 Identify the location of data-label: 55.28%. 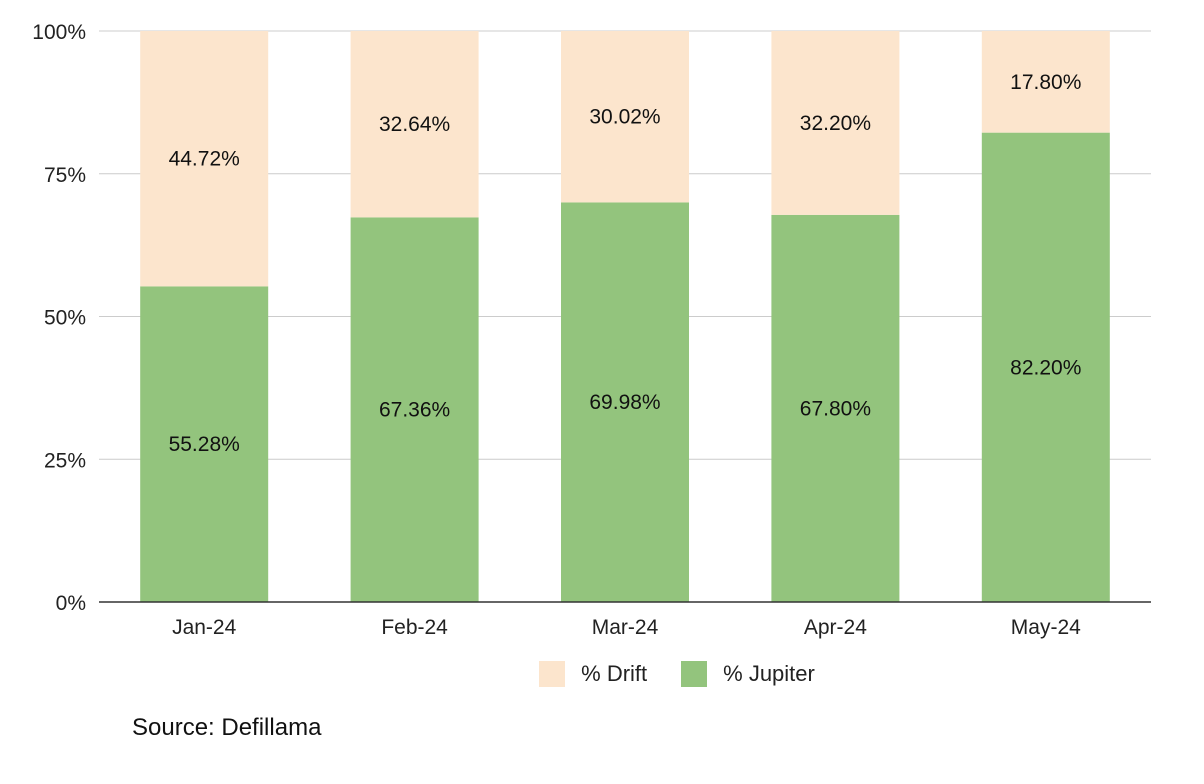
(204, 444).